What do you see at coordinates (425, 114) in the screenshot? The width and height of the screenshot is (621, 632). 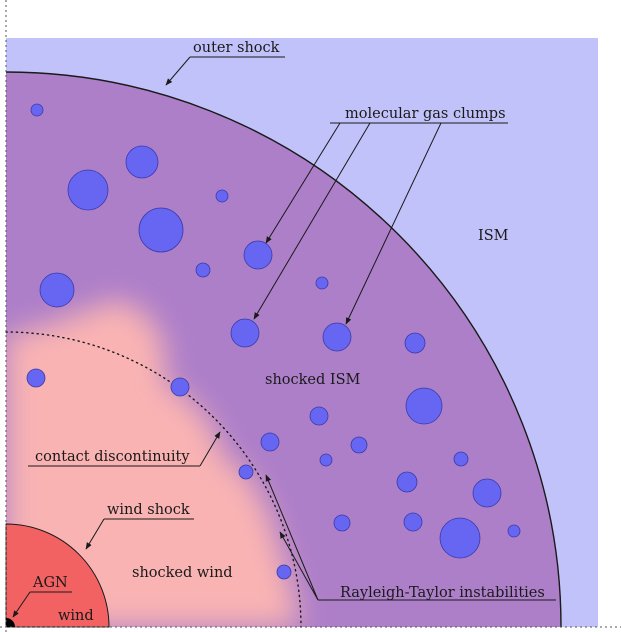 I see `molecular-gas-clumps-label: molecular gas clumps` at bounding box center [425, 114].